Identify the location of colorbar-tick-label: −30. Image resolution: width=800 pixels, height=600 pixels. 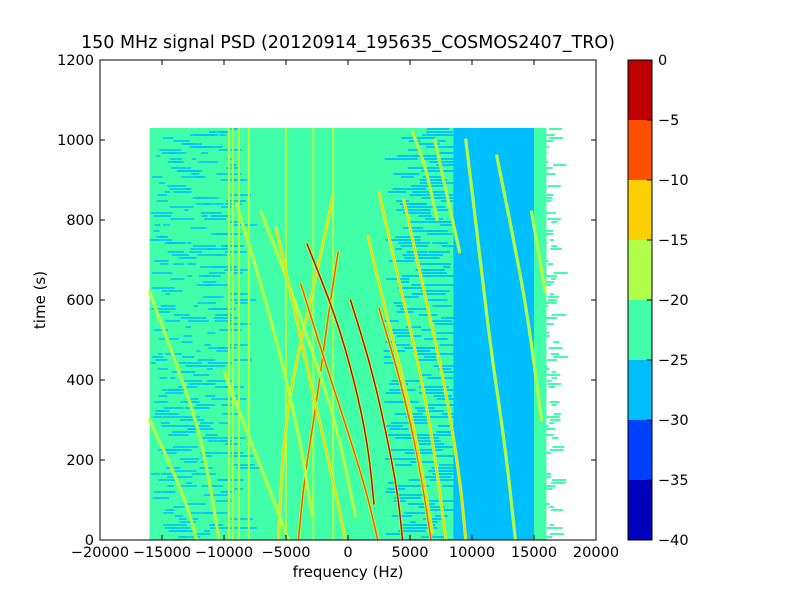
(673, 421).